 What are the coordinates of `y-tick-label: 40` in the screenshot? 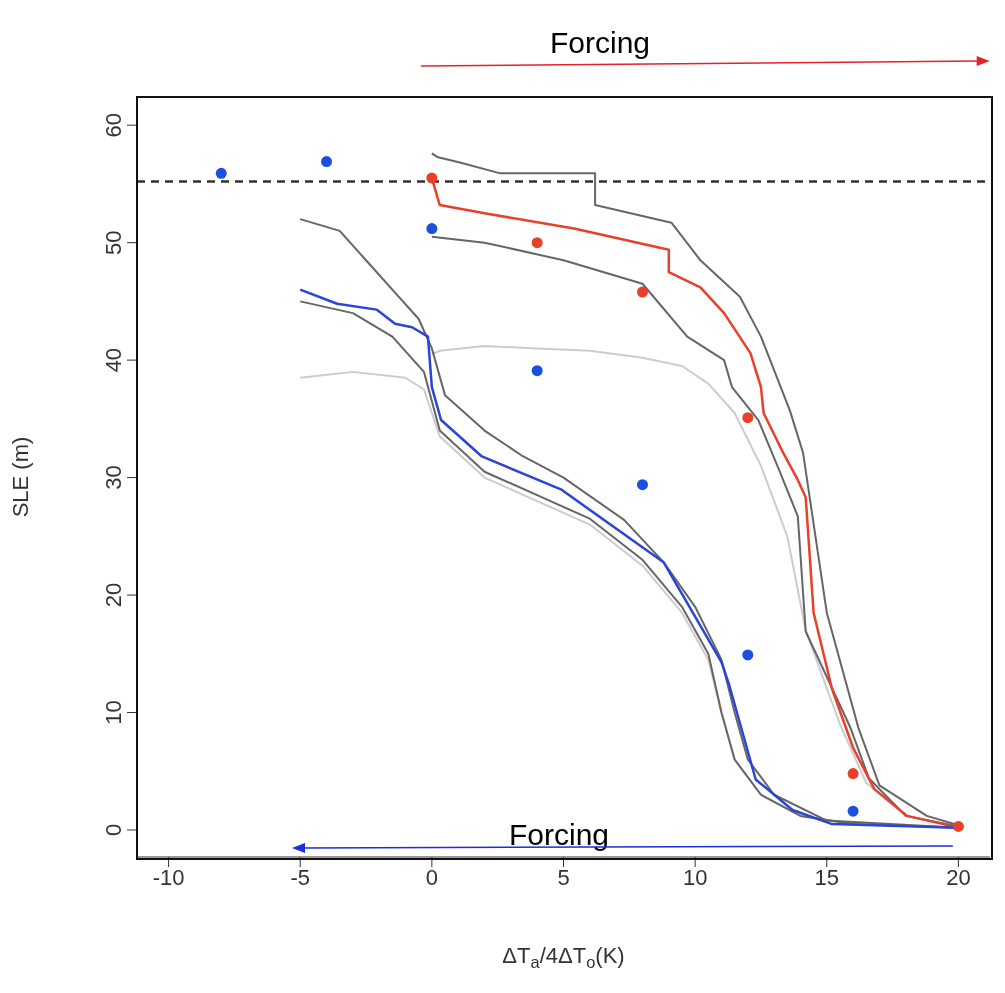 It's located at (113, 360).